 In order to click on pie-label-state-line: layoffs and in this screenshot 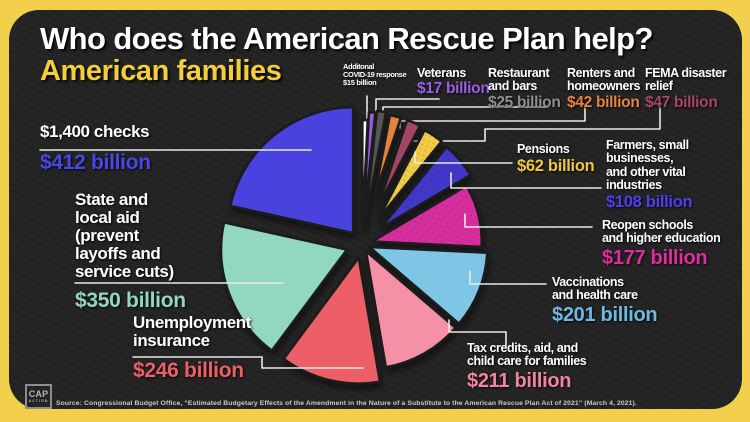, I will do `click(118, 254)`.